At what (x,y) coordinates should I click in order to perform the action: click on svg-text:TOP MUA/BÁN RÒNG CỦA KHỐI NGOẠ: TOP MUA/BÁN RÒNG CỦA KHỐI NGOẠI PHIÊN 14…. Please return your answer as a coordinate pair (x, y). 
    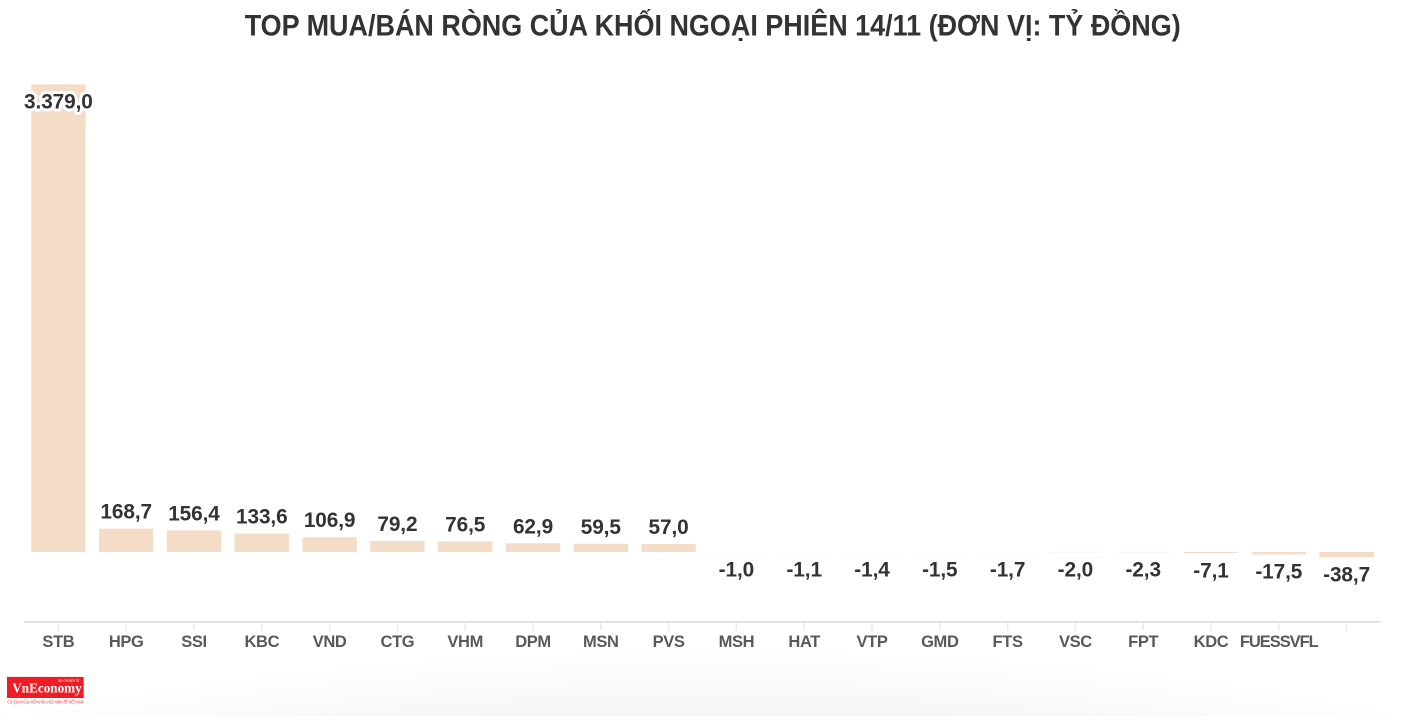
    Looking at the image, I should click on (713, 26).